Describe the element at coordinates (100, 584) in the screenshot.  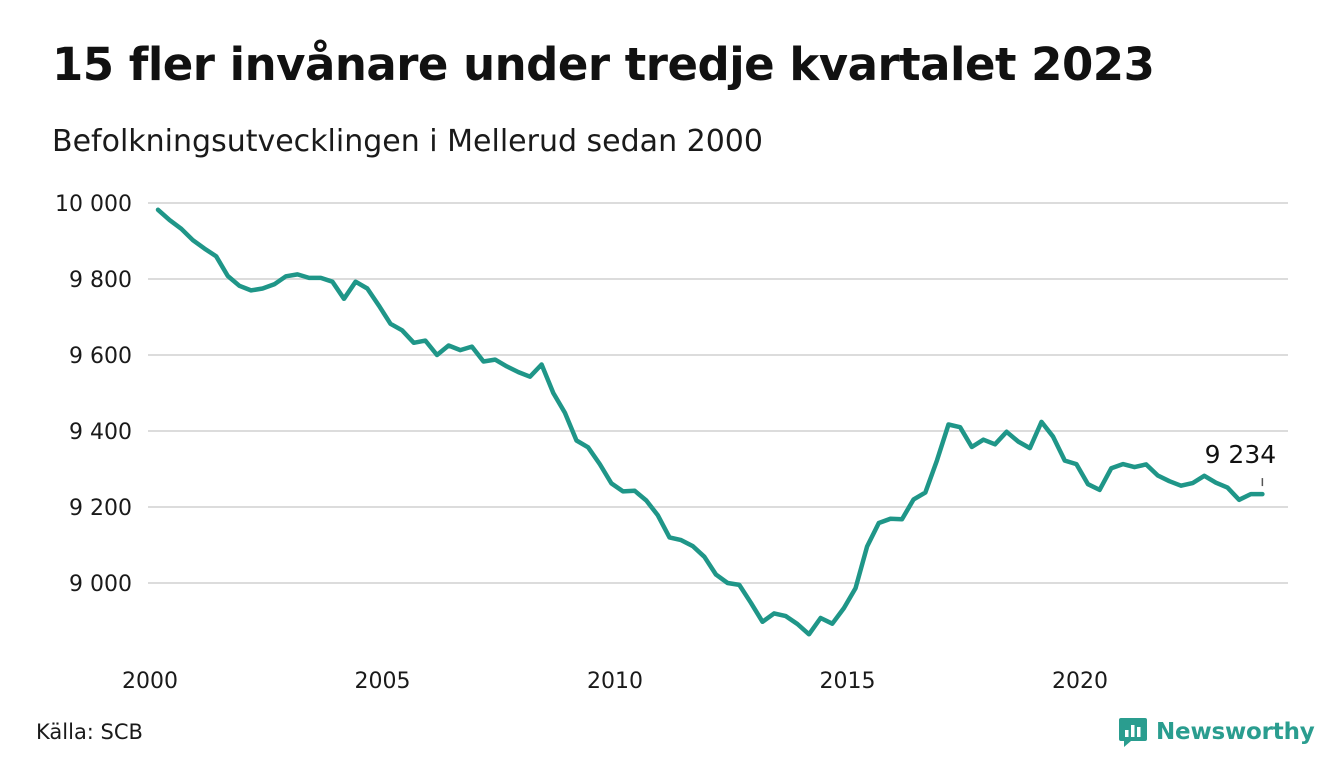
I see `y-tick-label: 9 000` at that location.